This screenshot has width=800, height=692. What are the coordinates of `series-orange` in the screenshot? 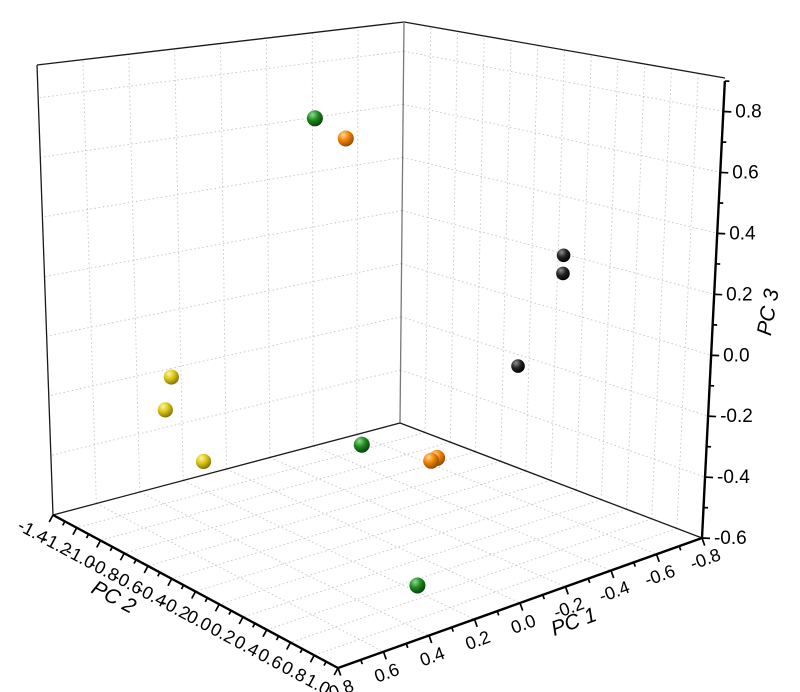 It's located at (391, 299).